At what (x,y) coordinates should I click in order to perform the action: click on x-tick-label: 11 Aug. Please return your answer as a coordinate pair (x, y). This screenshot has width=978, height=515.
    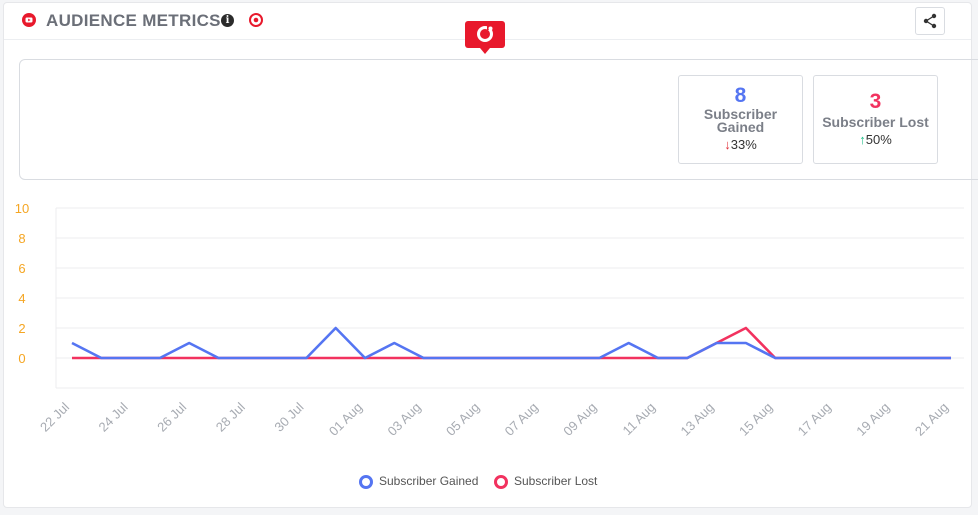
    Looking at the image, I should click on (639, 419).